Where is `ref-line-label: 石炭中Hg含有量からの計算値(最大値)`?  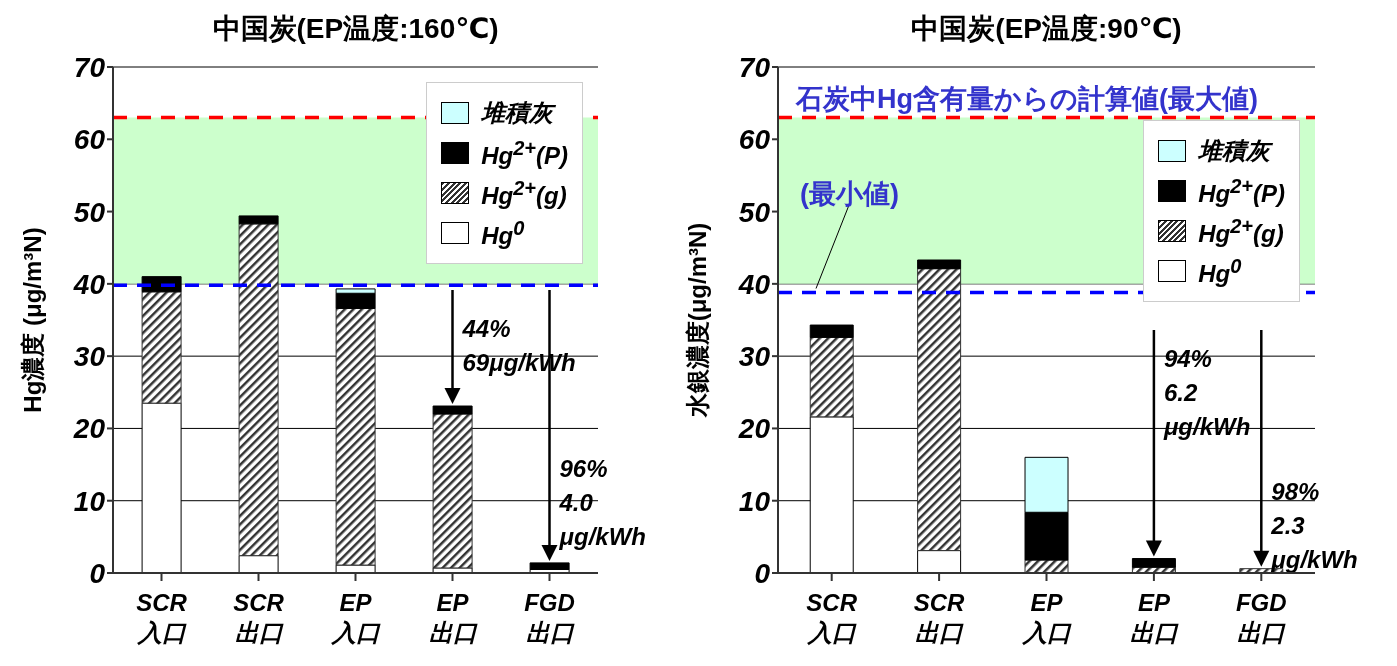
ref-line-label: 石炭中Hg含有量からの計算値(最大値) is located at coordinates (1026, 98).